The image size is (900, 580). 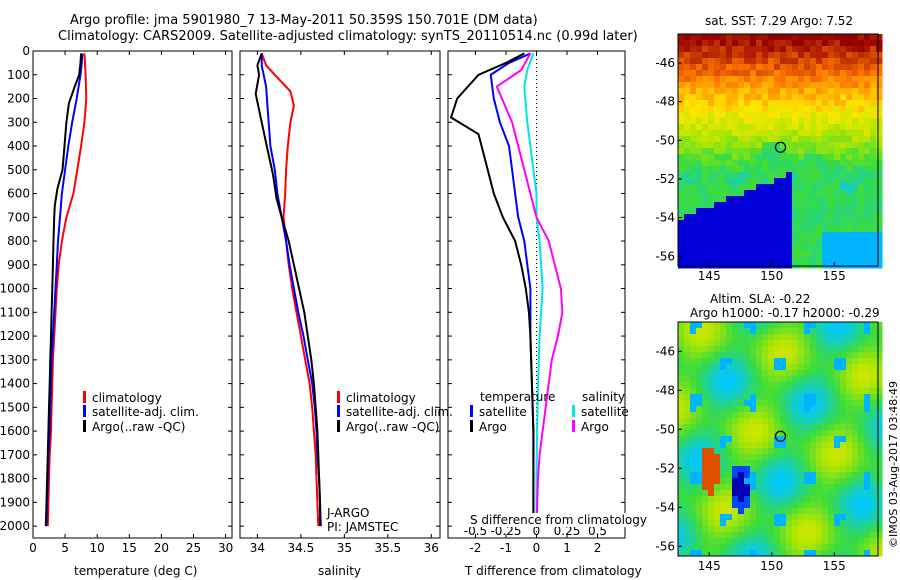 I want to click on map-ytick-label-1-2: -50, so click(x=665, y=429).